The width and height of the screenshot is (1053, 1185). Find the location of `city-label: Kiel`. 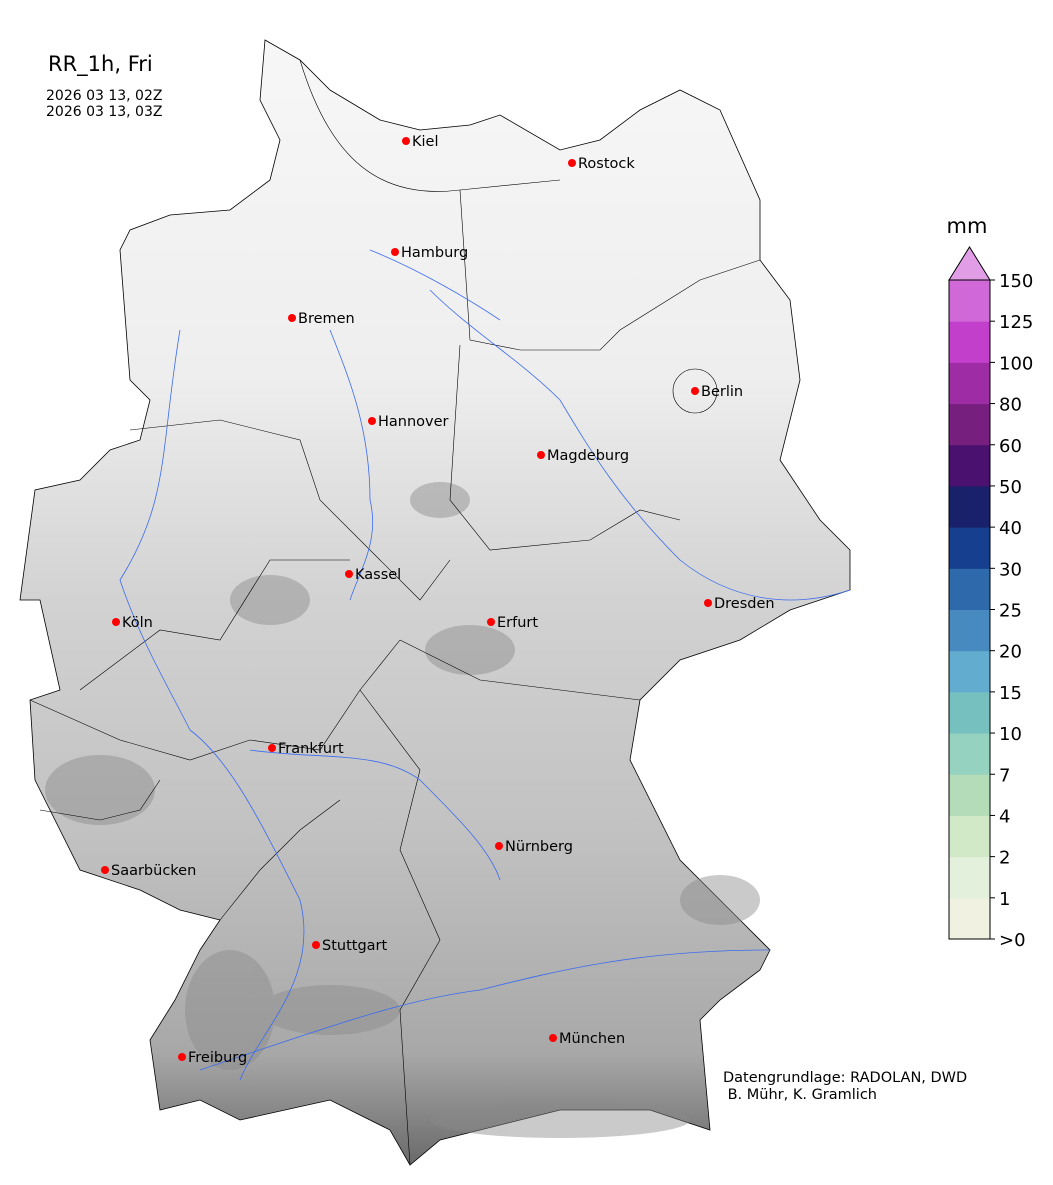

city-label: Kiel is located at coordinates (425, 142).